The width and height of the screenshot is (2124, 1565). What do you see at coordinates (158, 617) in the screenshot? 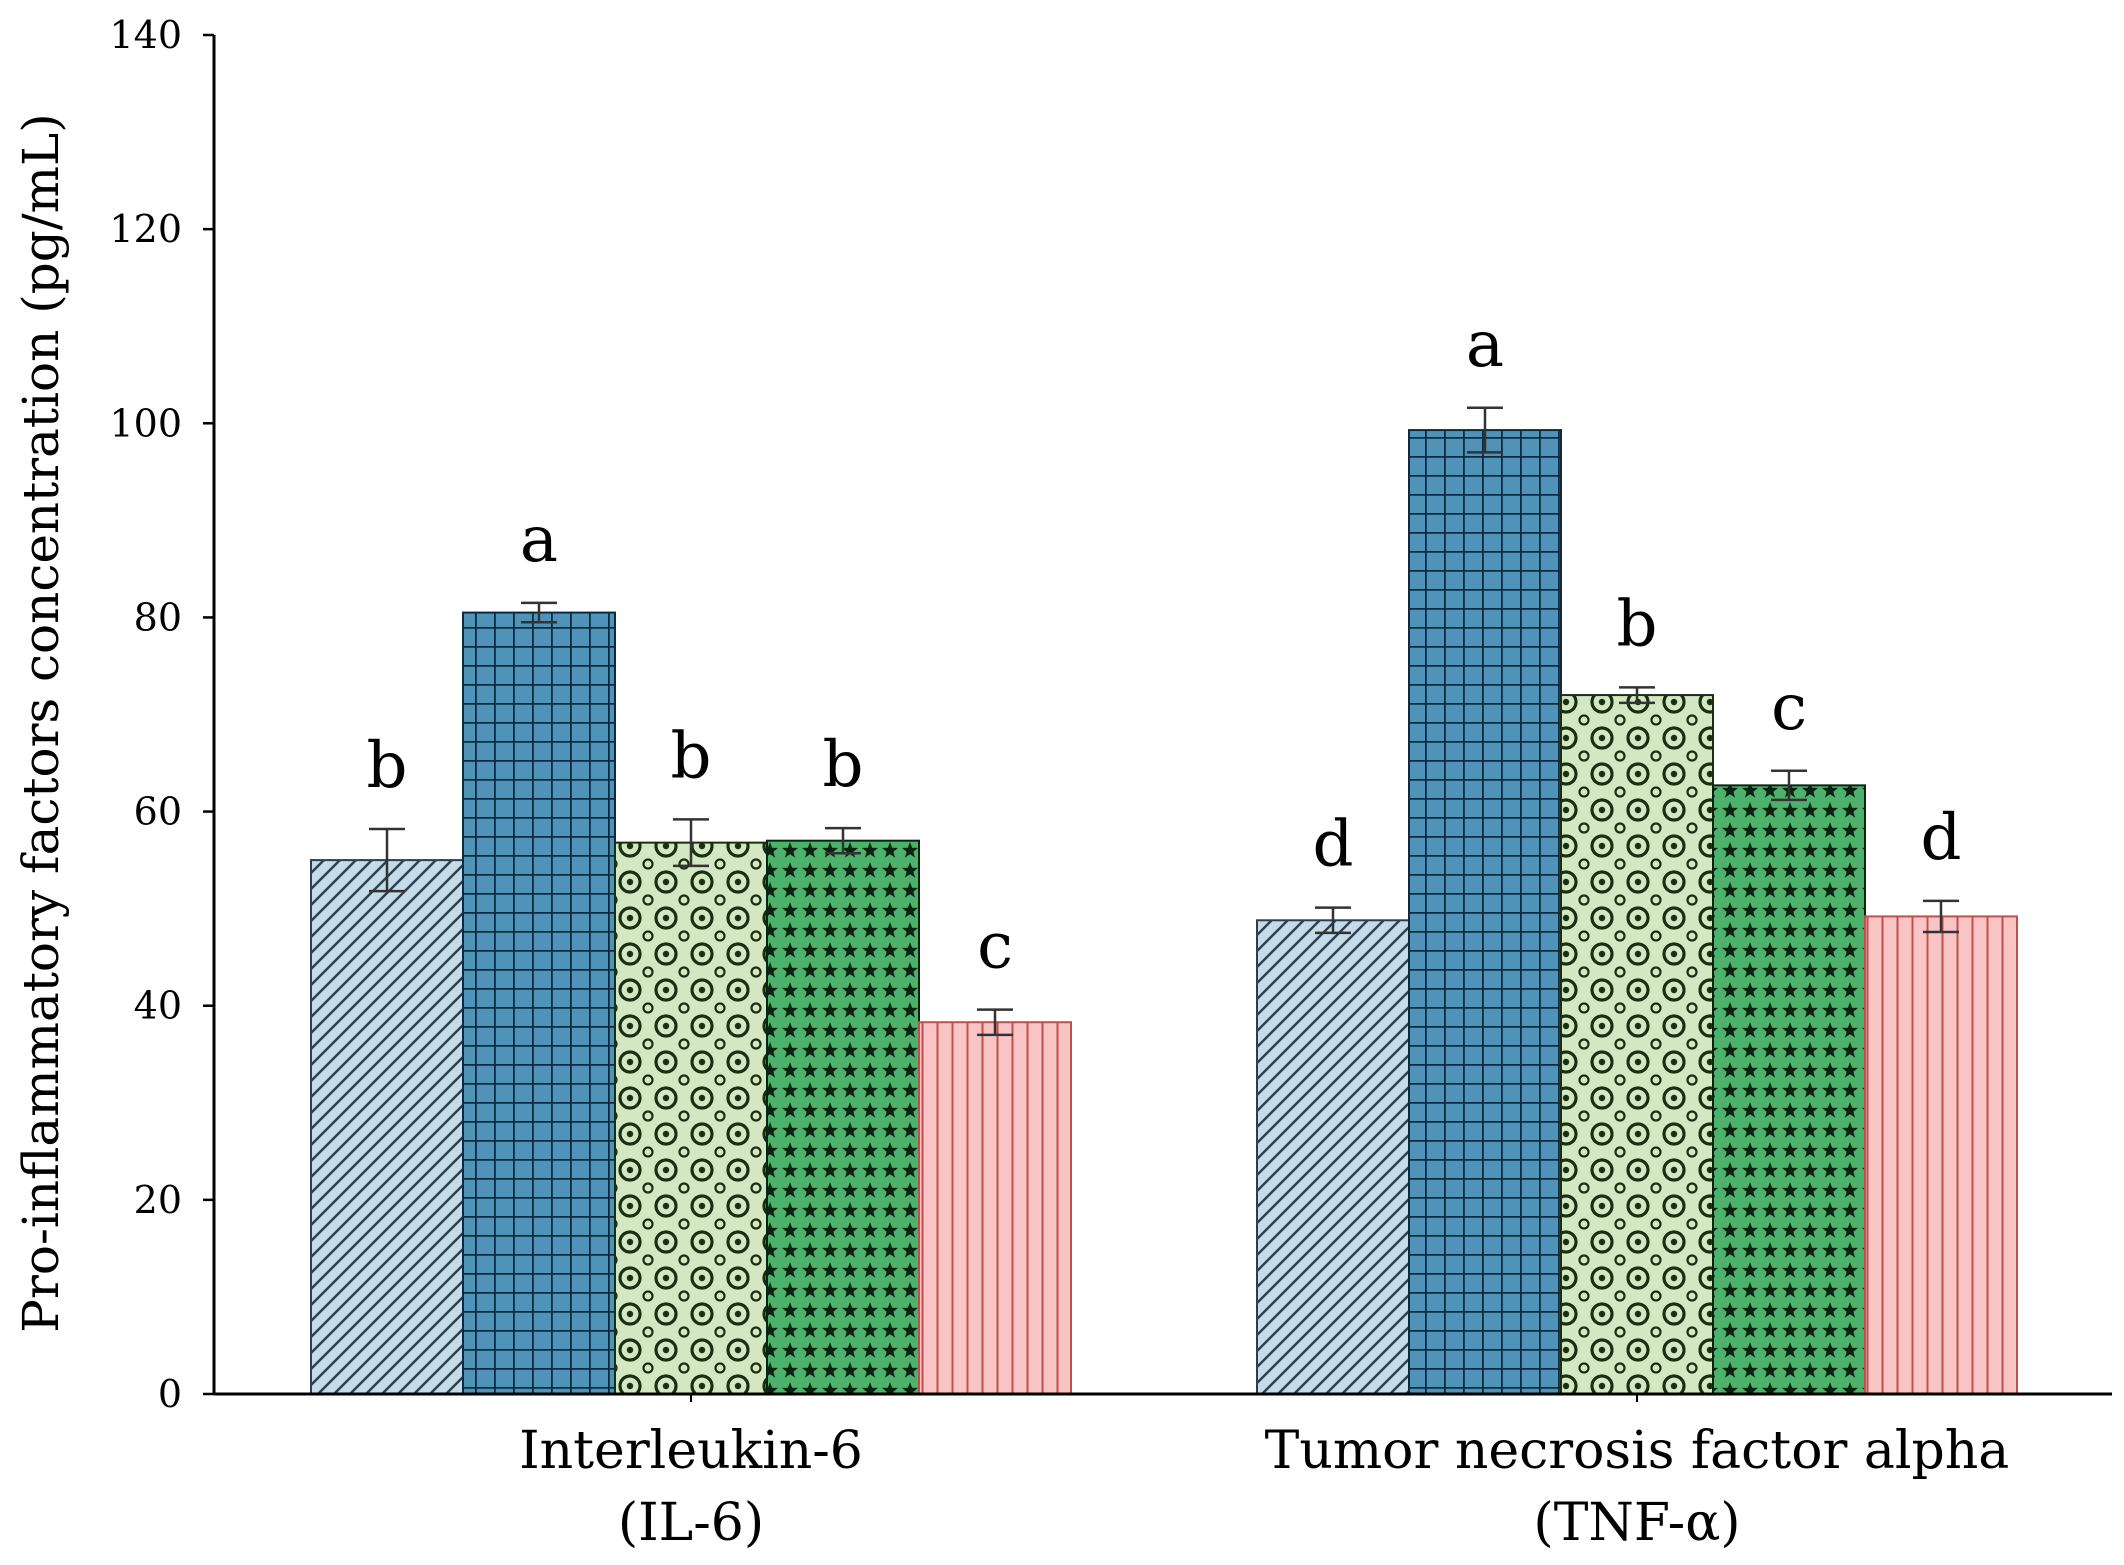
I see `y-tick-label: 80` at bounding box center [158, 617].